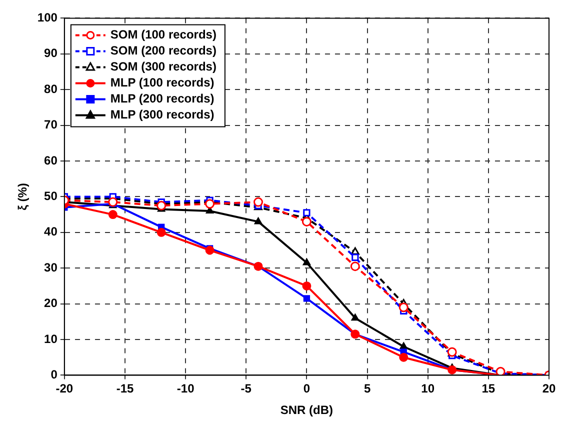 The height and width of the screenshot is (430, 569). I want to click on x-tick-label: -10, so click(185, 389).